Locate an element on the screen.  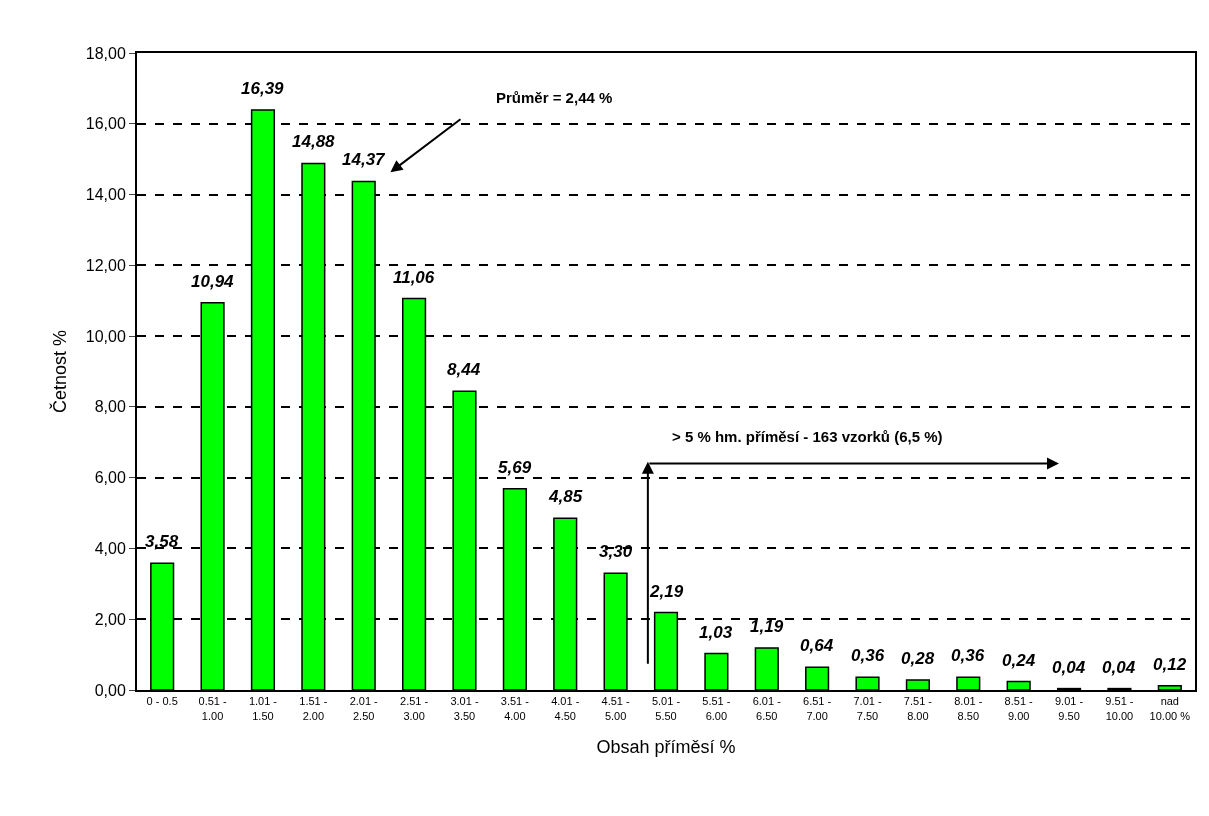
x-tick-label: 8.51 - 9.00 is located at coordinates (1019, 708).